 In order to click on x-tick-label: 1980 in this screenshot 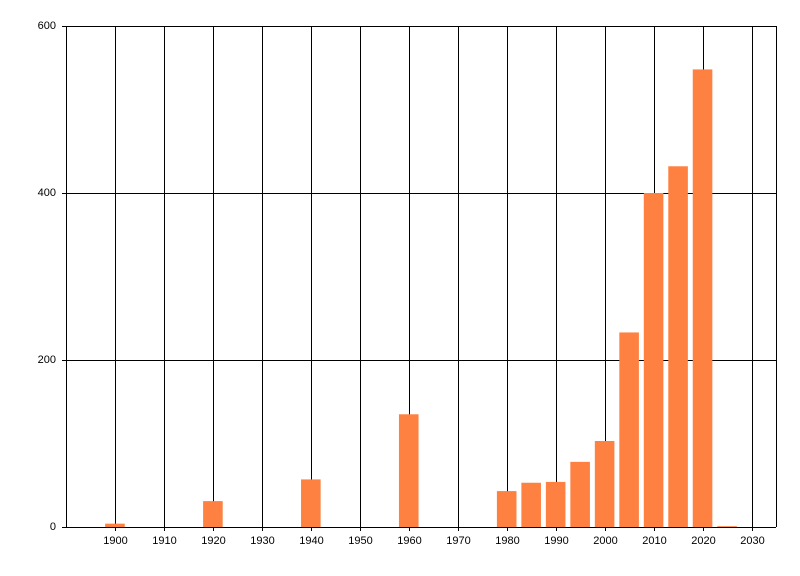, I will do `click(507, 541)`.